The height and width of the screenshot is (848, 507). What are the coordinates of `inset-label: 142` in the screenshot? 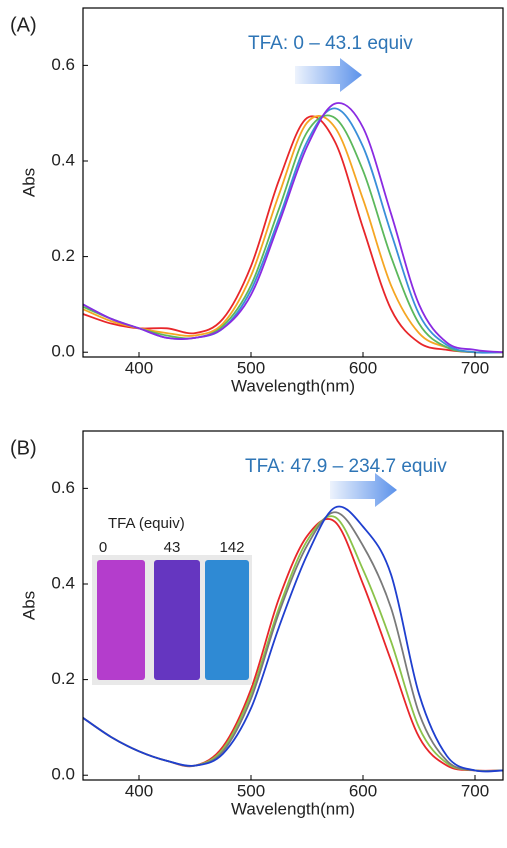 It's located at (231, 547).